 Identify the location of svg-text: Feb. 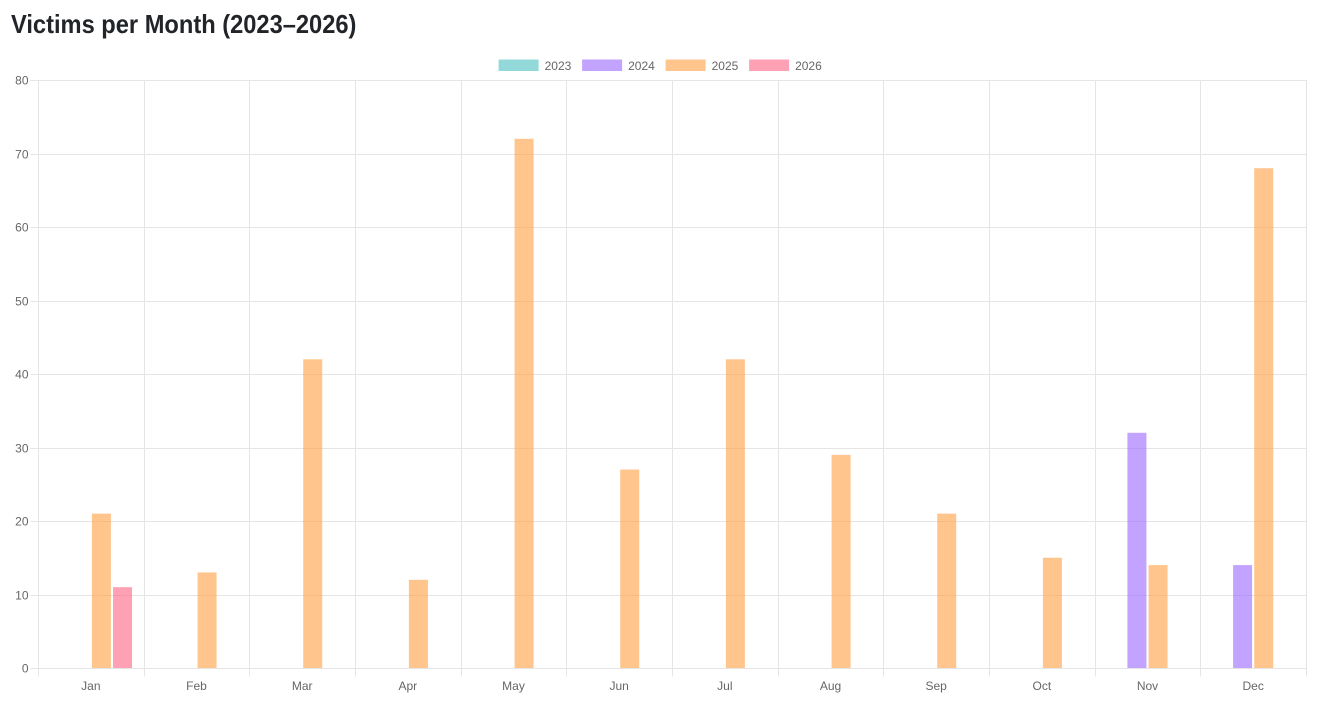
(196, 686).